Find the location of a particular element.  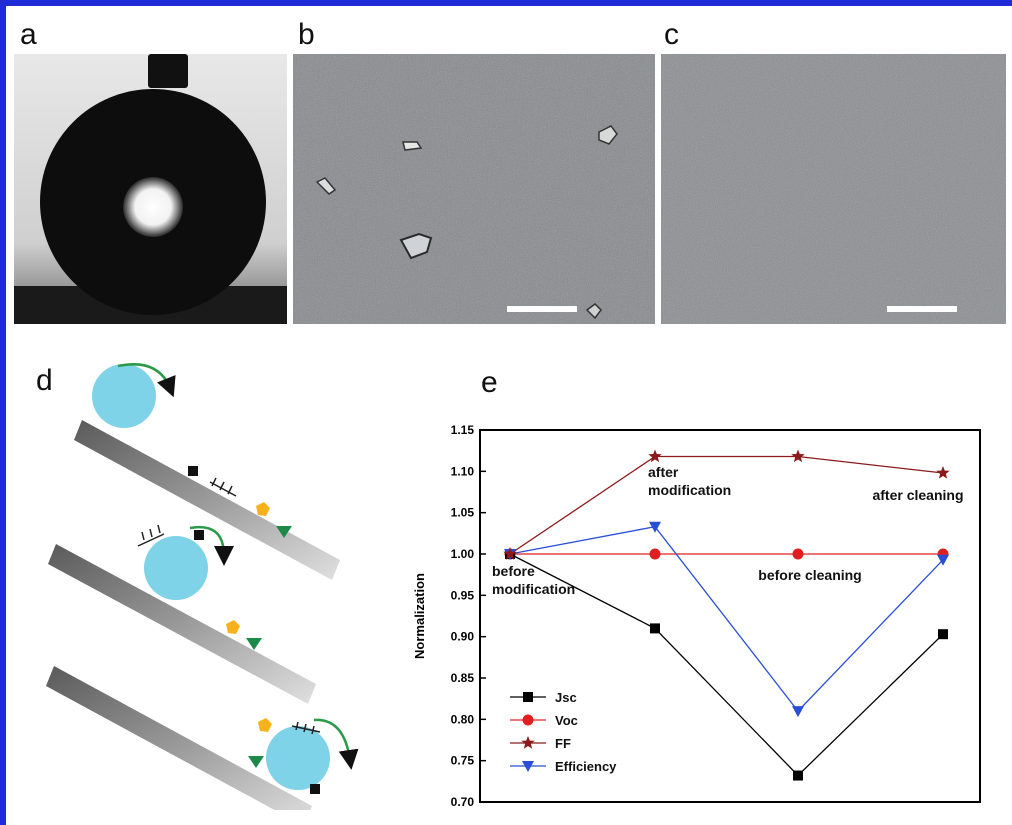

y-tick-label: 1.00 is located at coordinates (463, 554).